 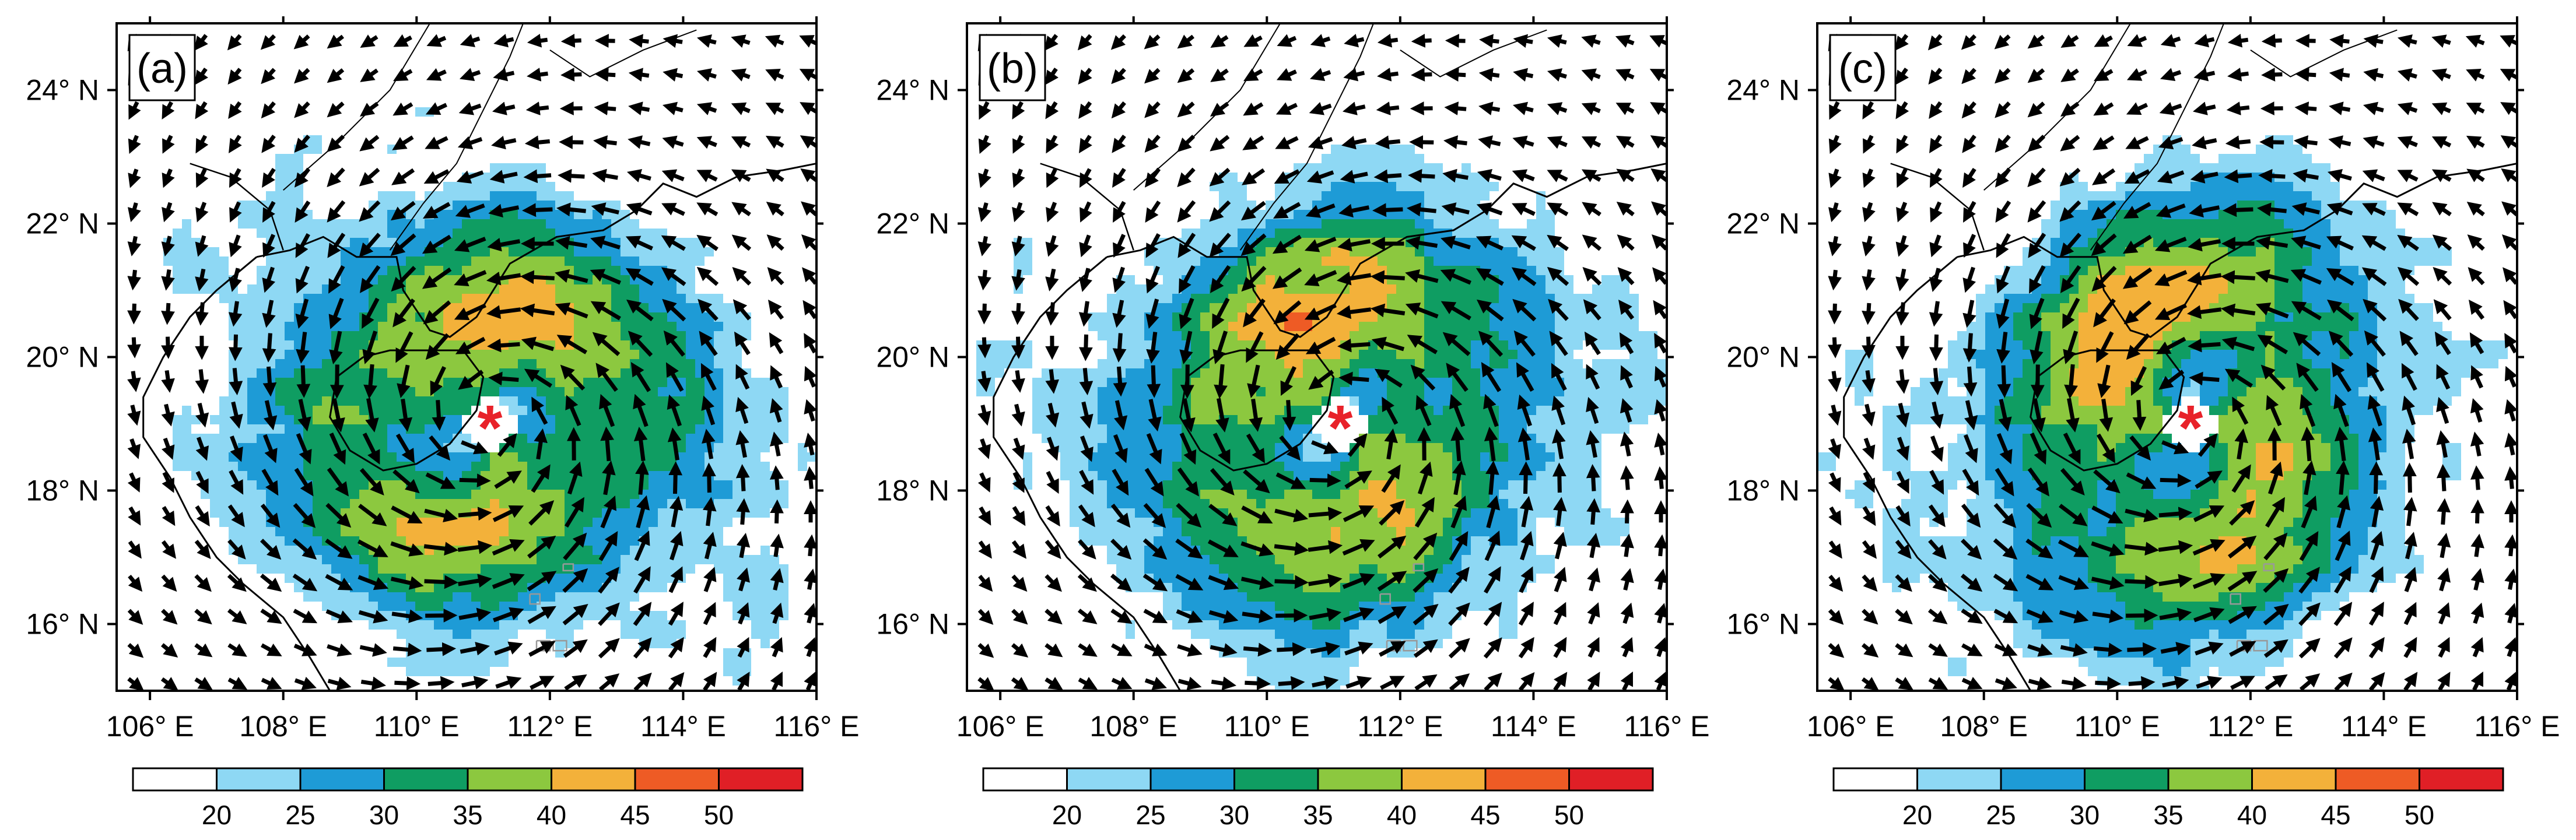 What do you see at coordinates (1400, 726) in the screenshot?
I see `lon-tick-label: 112° E` at bounding box center [1400, 726].